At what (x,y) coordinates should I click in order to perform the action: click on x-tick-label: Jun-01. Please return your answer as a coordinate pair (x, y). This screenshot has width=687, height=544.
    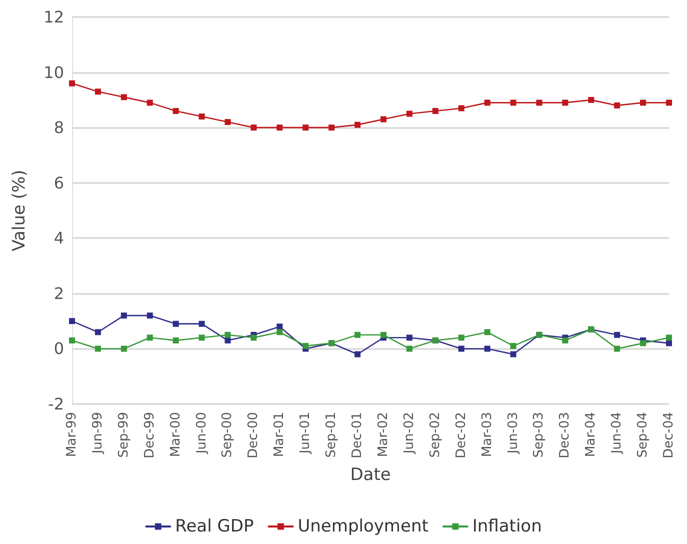
    Looking at the image, I should click on (306, 433).